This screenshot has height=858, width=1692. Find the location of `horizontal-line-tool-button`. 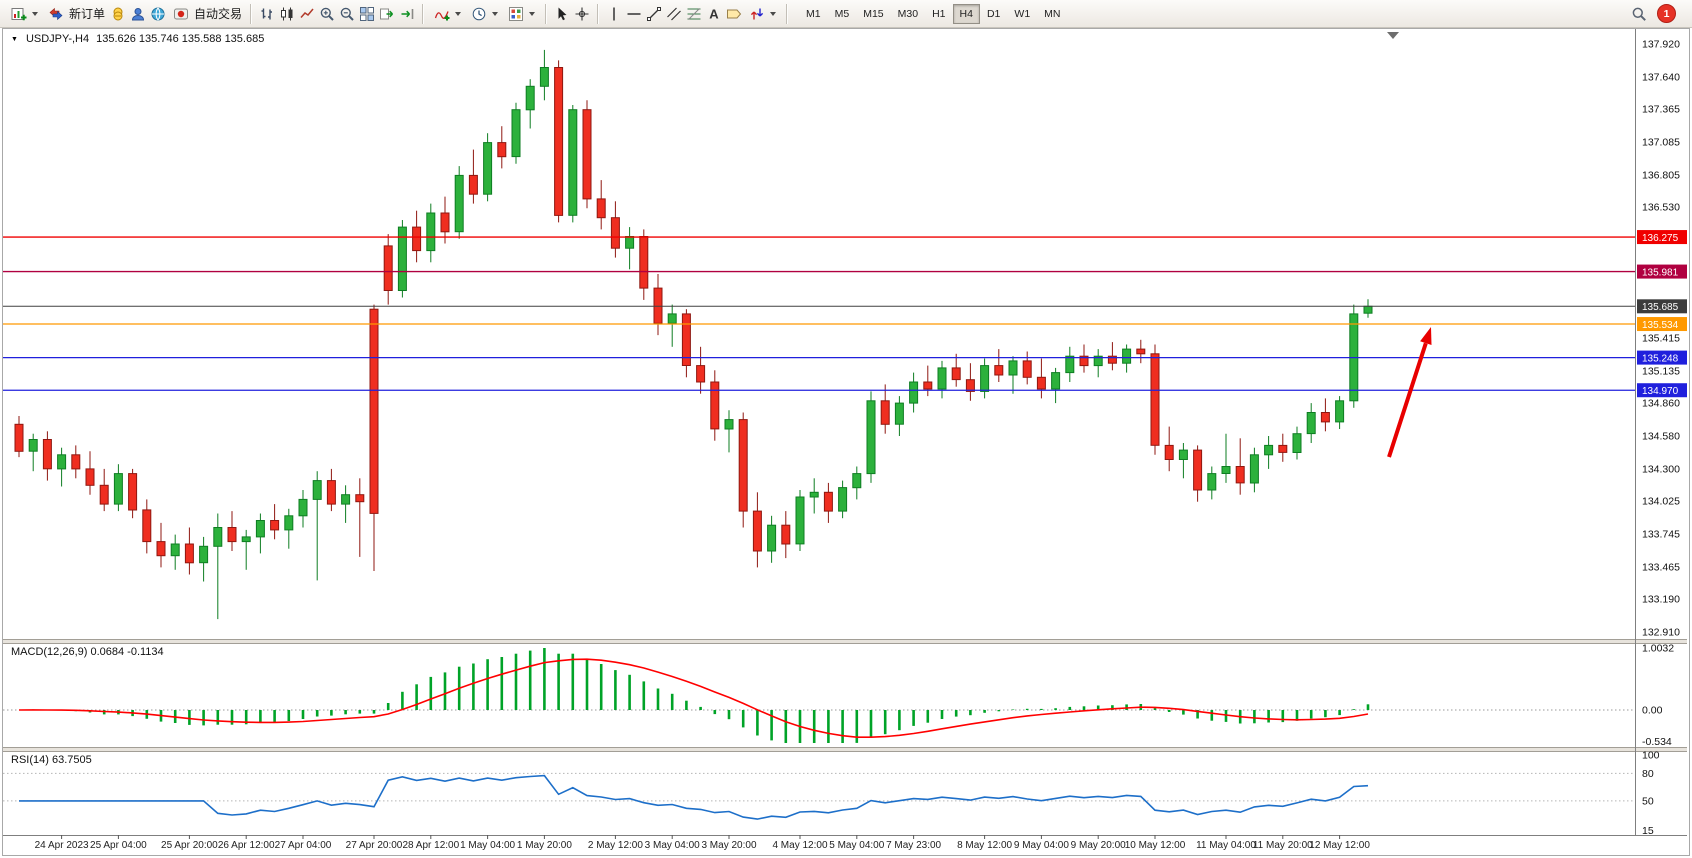

horizontal-line-tool-button is located at coordinates (634, 14).